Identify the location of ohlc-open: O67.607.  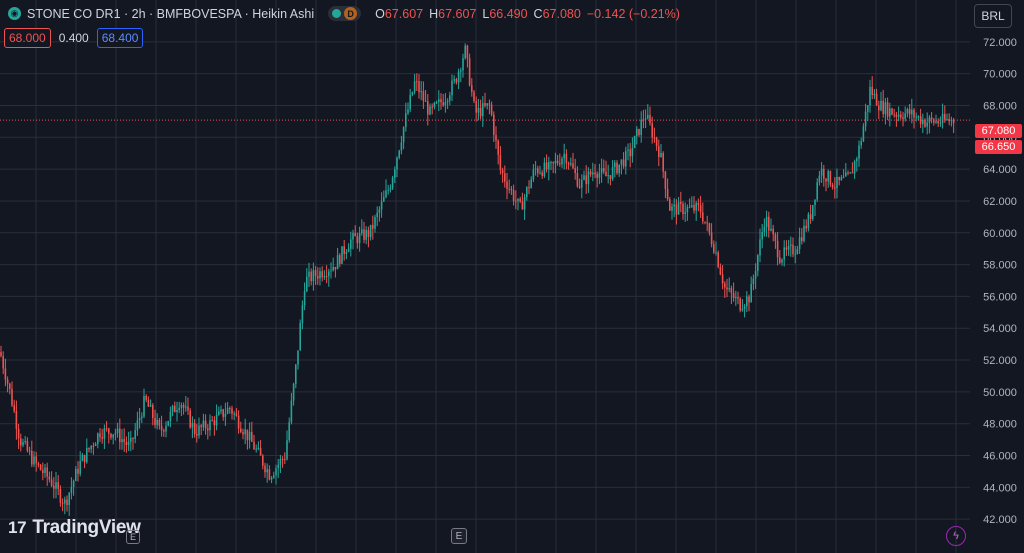
(399, 13).